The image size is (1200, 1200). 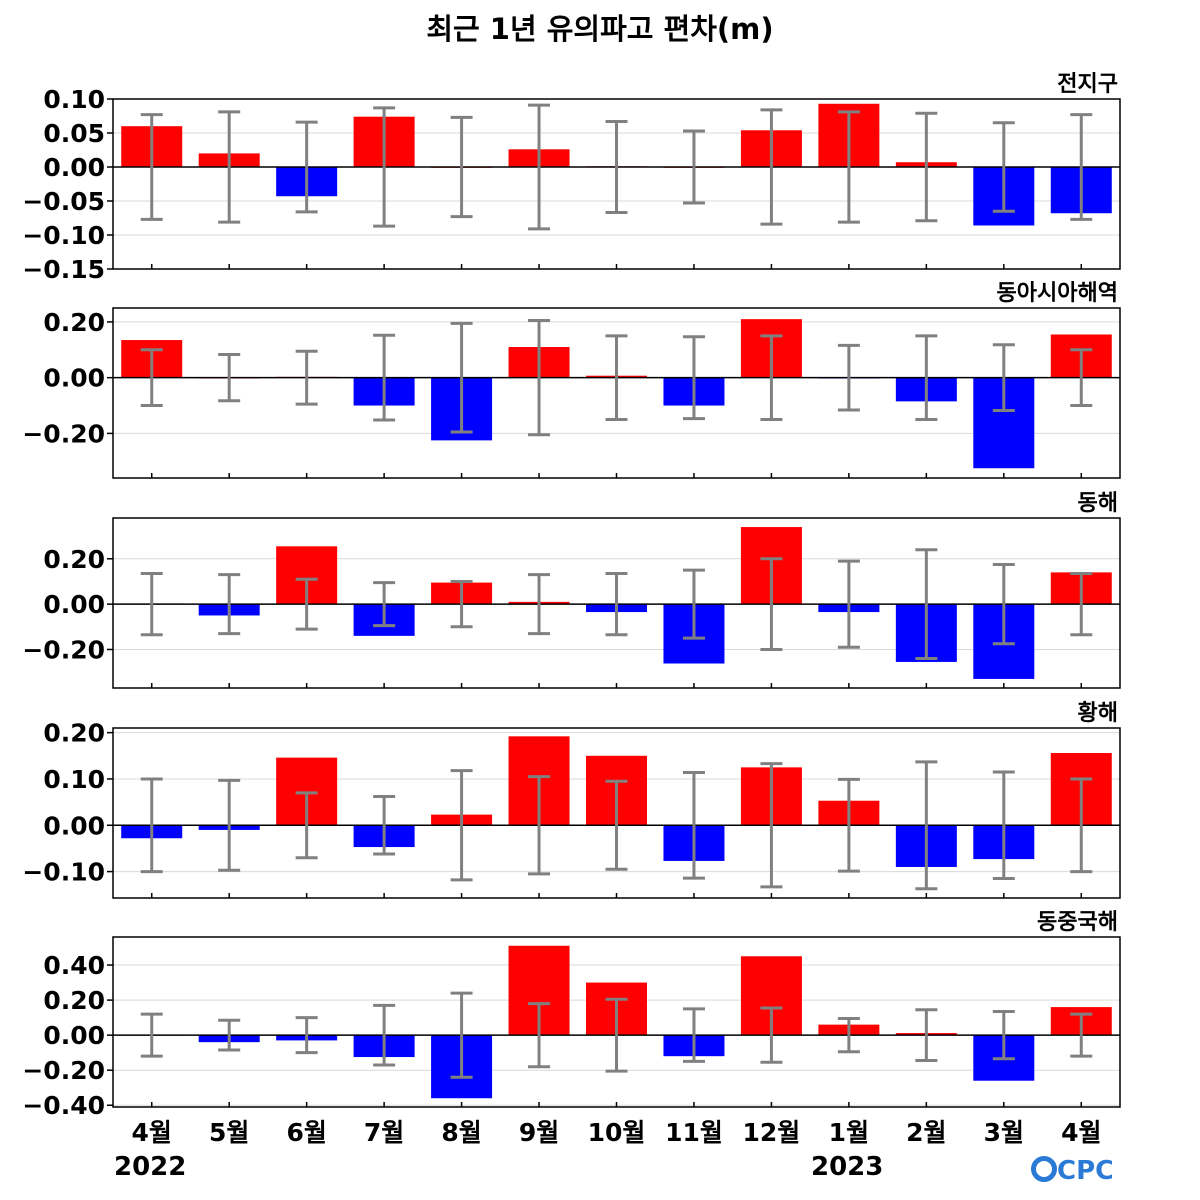 What do you see at coordinates (461, 1132) in the screenshot?
I see `x-tick-label: 8월` at bounding box center [461, 1132].